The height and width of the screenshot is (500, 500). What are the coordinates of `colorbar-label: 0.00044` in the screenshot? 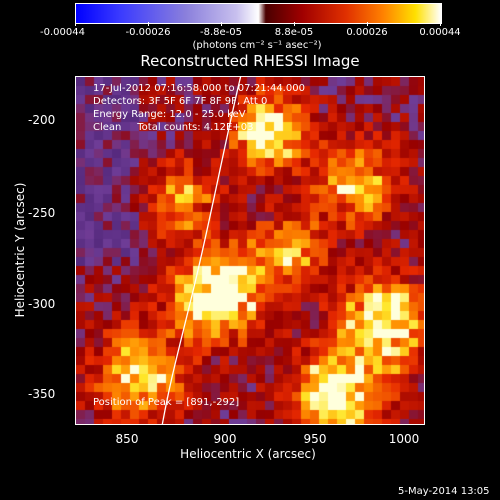 It's located at (440, 32).